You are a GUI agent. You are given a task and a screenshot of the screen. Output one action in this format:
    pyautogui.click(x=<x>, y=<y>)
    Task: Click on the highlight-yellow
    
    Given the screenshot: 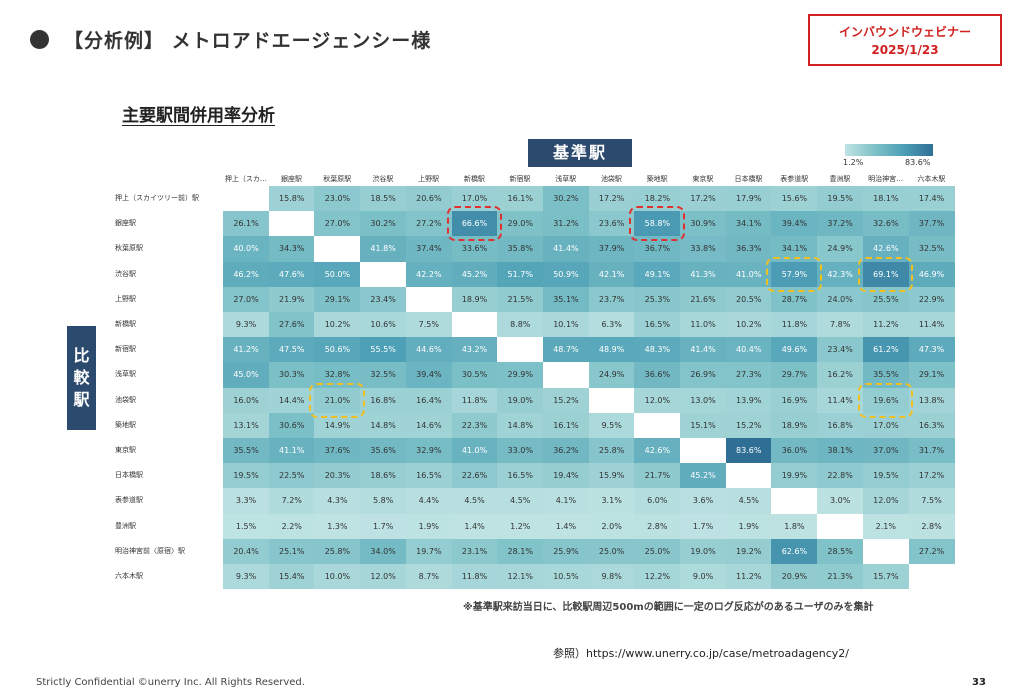 What is the action you would take?
    pyautogui.click(x=885, y=274)
    